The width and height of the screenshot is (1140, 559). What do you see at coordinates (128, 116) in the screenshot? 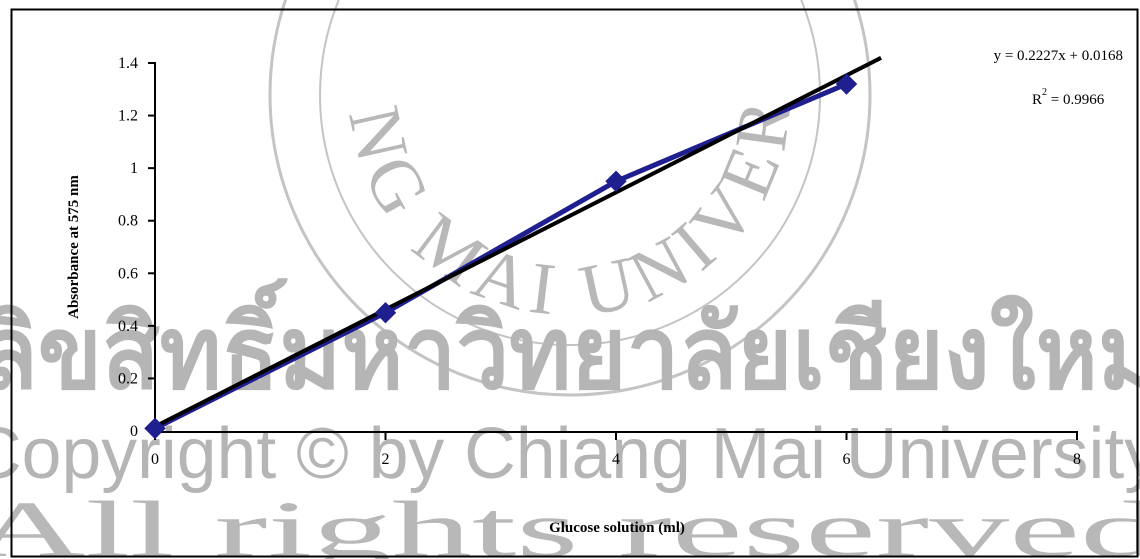
I see `y-tick-label: 1.2` at bounding box center [128, 116].